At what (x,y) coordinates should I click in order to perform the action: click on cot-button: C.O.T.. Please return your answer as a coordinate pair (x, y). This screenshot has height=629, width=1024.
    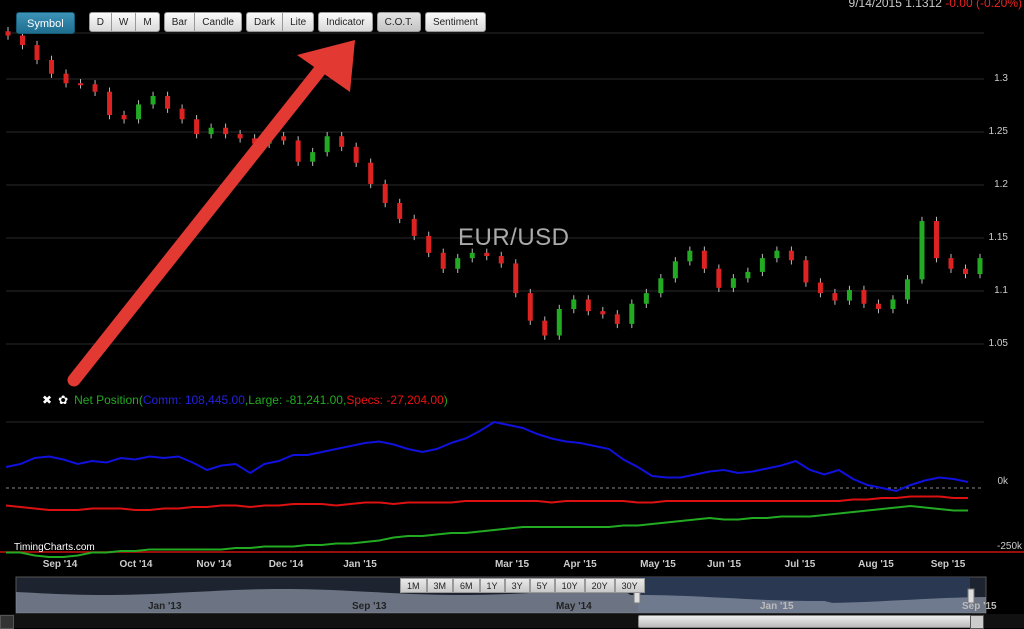
    Looking at the image, I should click on (398, 22).